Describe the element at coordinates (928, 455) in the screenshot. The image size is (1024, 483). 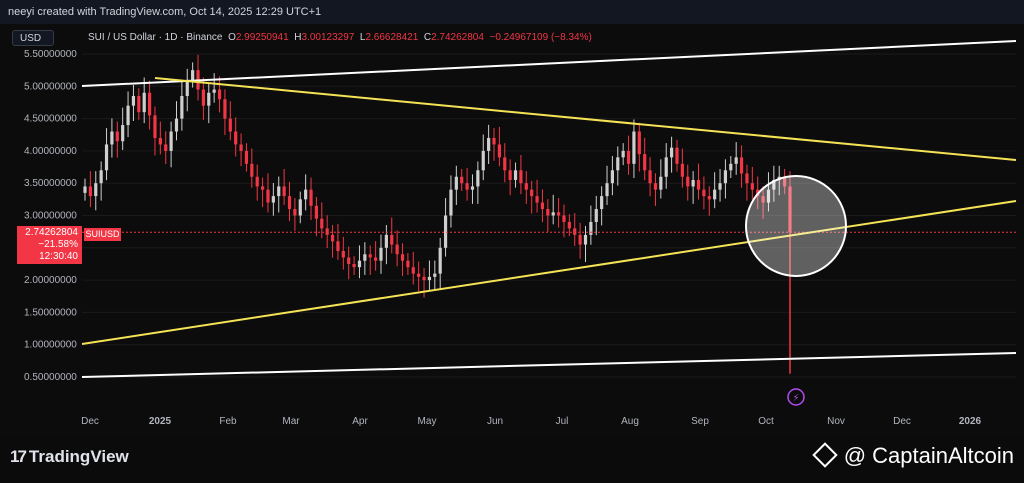
I see `watermark-text: @ CaptainAltcoin` at that location.